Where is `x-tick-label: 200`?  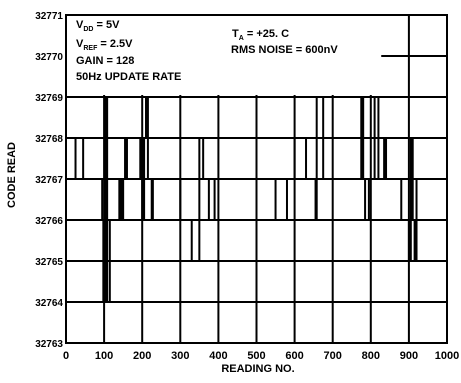
x-tick-label: 200 is located at coordinates (142, 356).